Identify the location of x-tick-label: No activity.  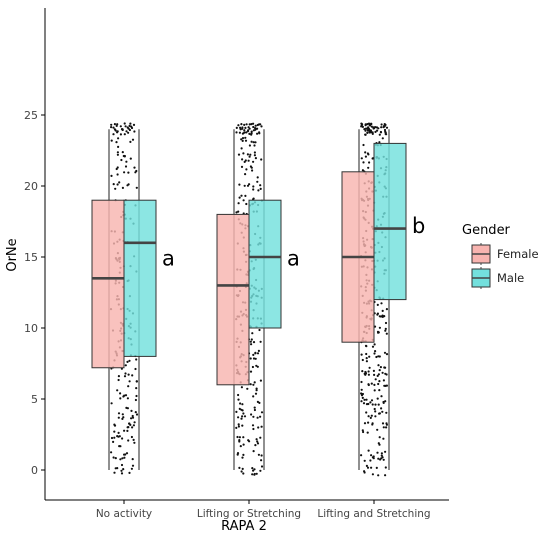
(124, 514).